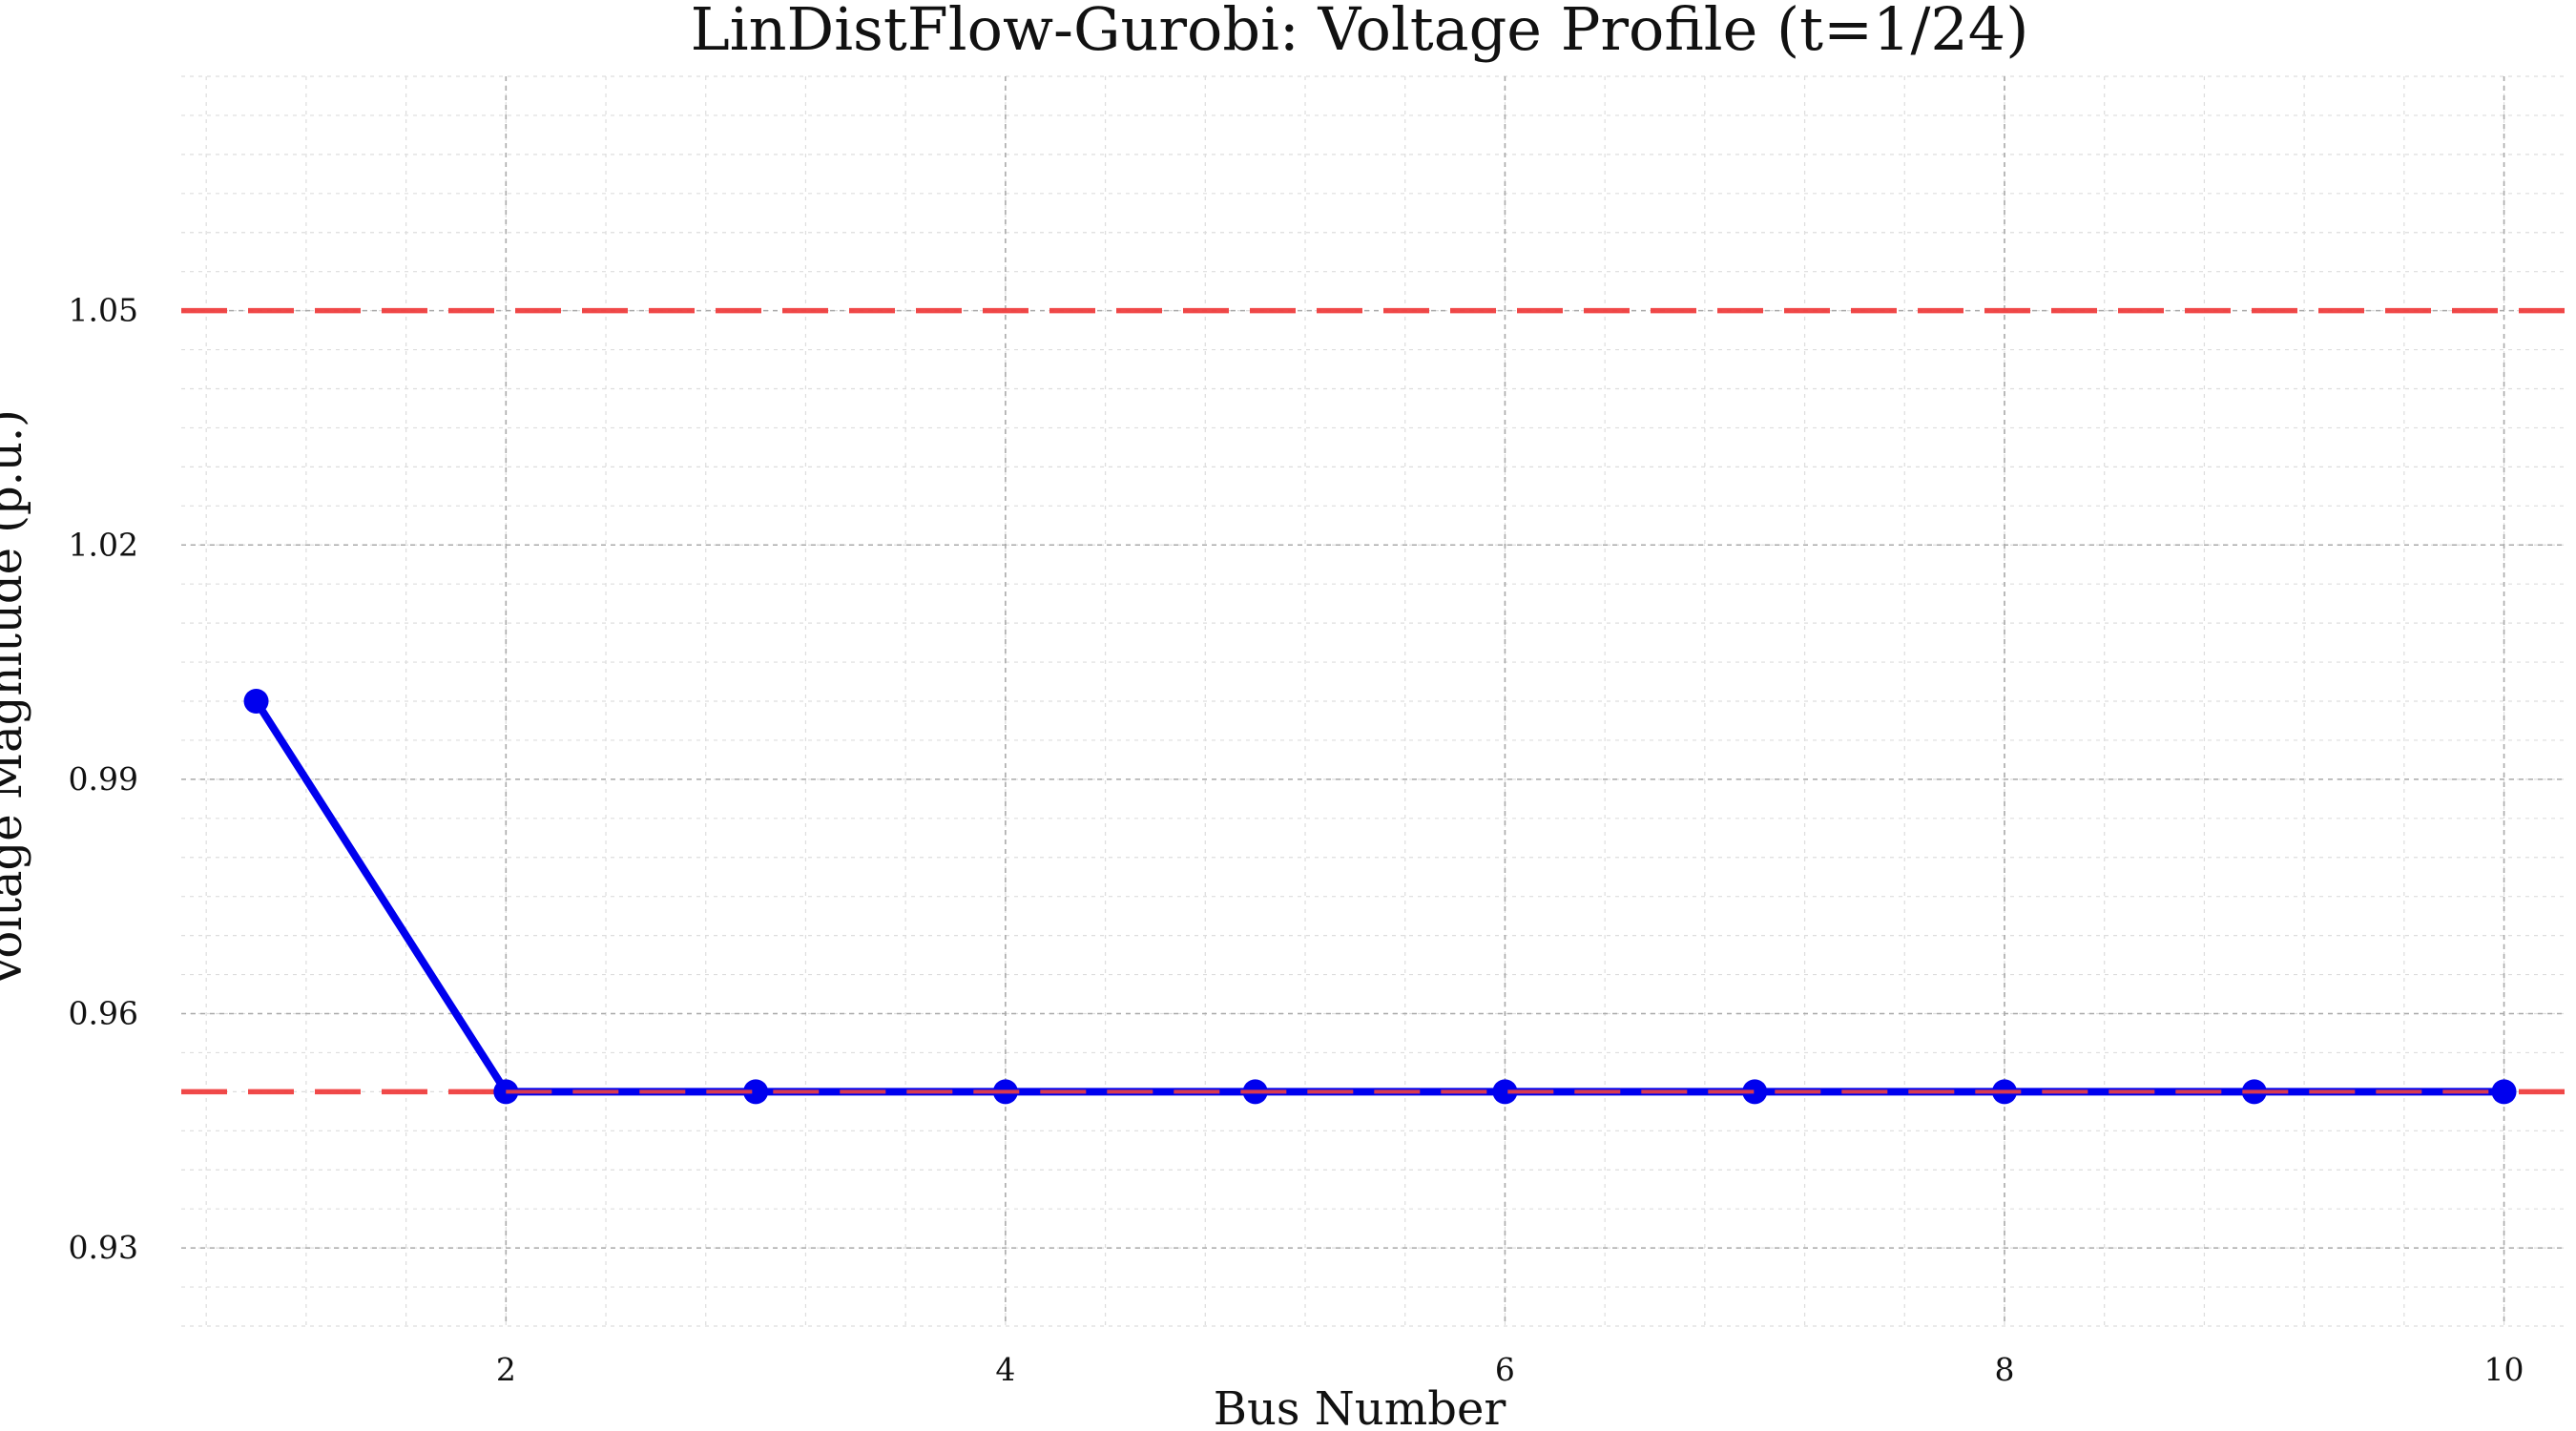 The image size is (2576, 1431). I want to click on y-tick-label: 0.99, so click(103, 779).